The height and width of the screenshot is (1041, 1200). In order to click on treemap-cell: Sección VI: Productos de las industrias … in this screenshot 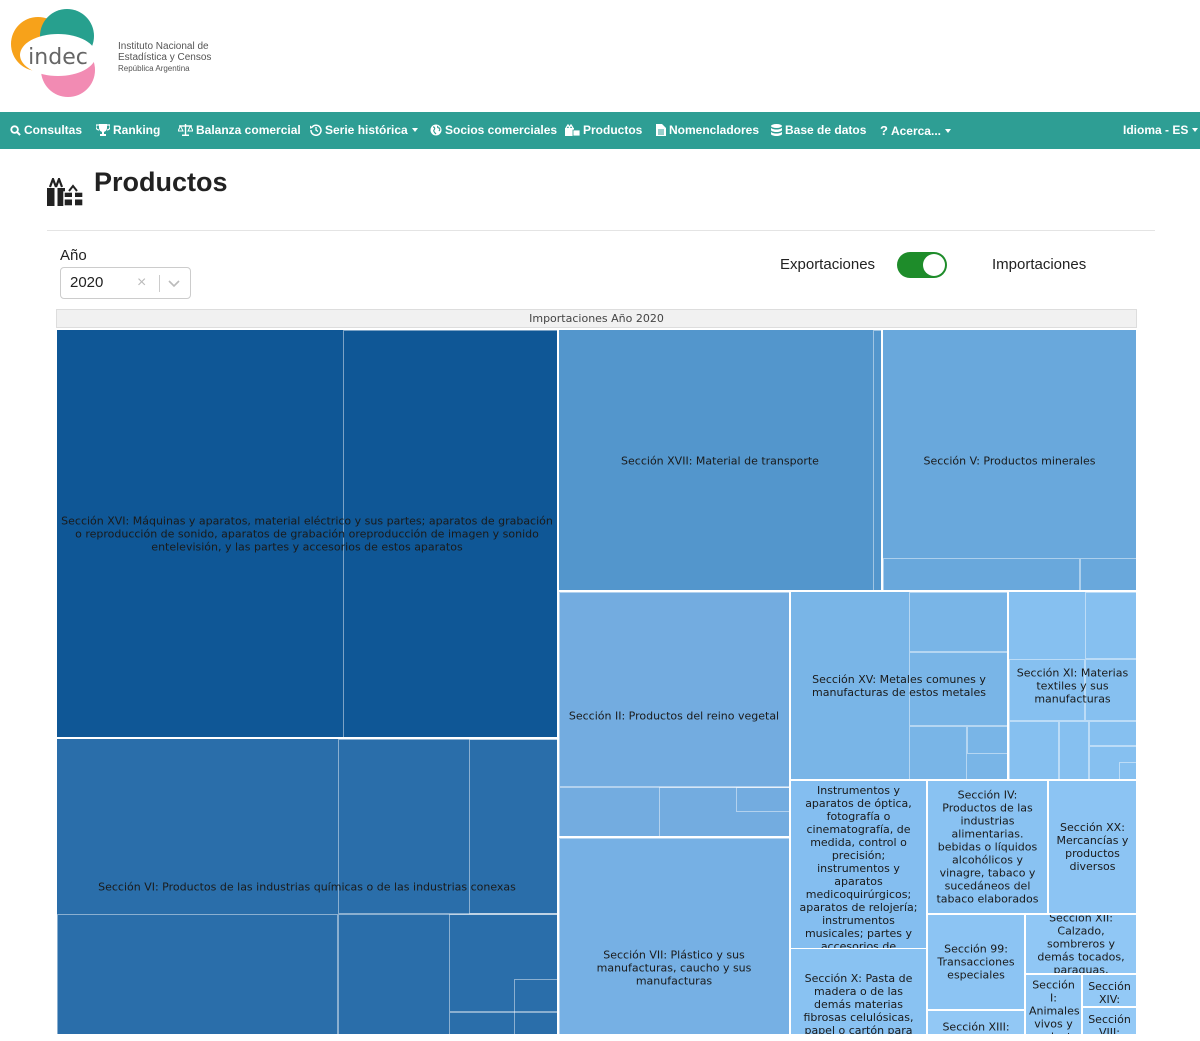, I will do `click(307, 886)`.